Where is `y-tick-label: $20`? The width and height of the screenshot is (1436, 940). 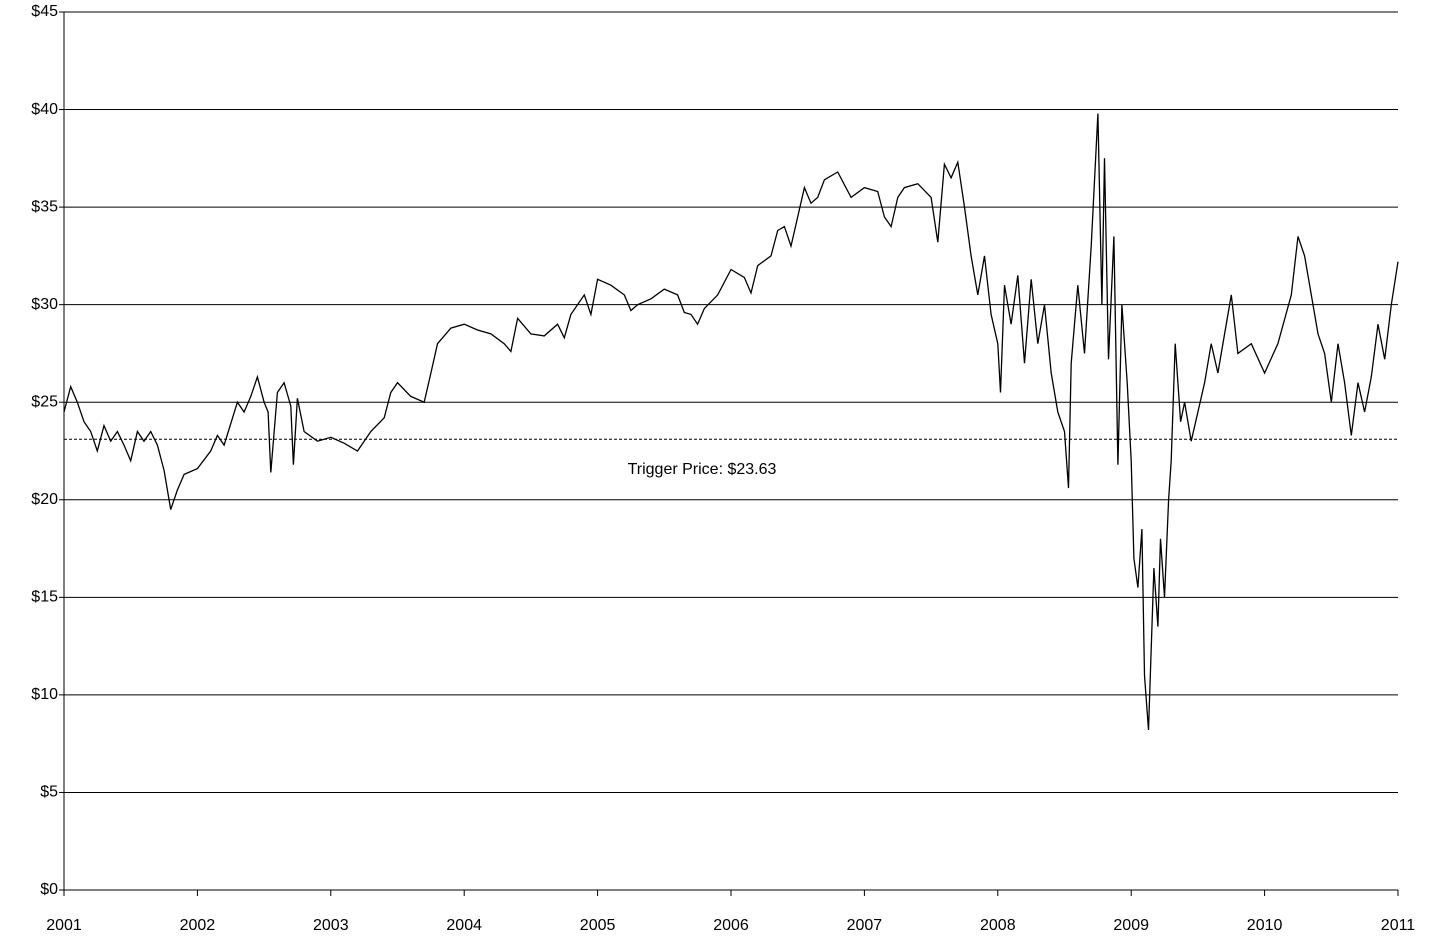 y-tick-label: $20 is located at coordinates (44, 499).